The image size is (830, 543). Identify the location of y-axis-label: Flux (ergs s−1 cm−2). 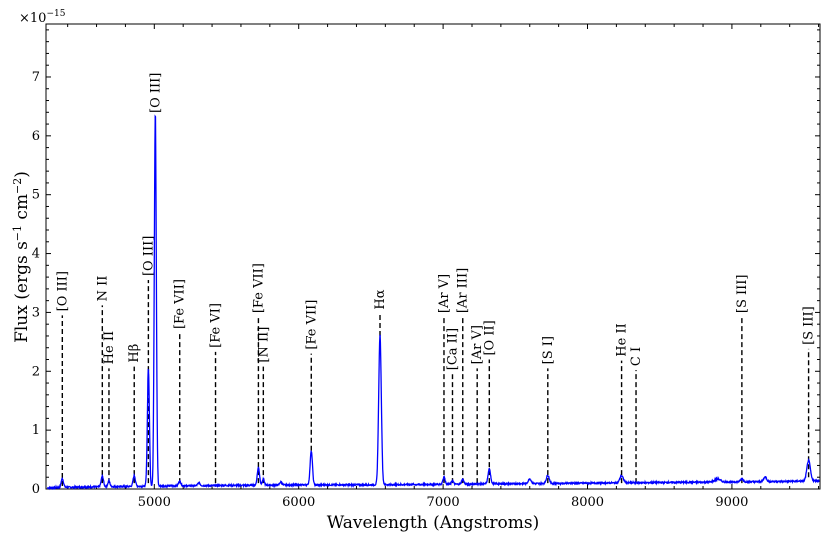
(21, 257).